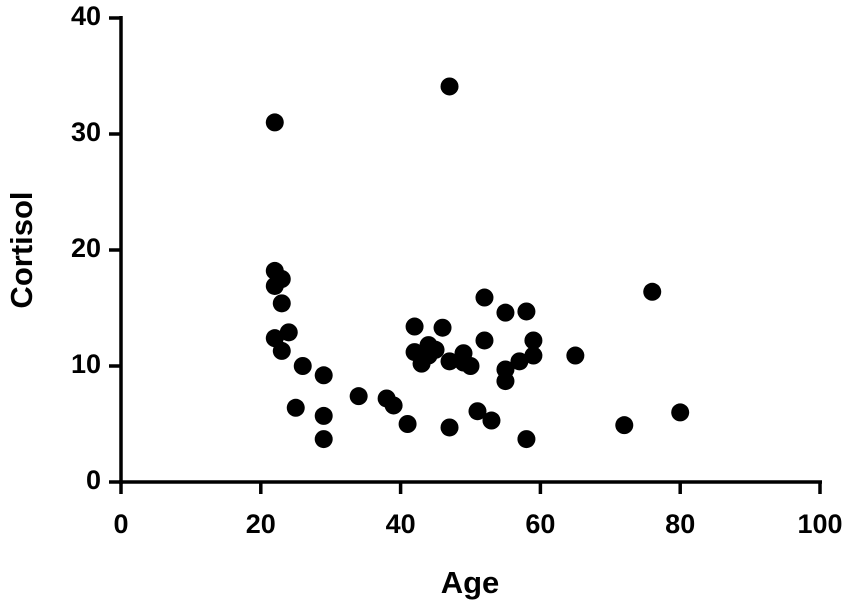 The image size is (850, 613). I want to click on y-tick-label: 30, so click(86, 132).